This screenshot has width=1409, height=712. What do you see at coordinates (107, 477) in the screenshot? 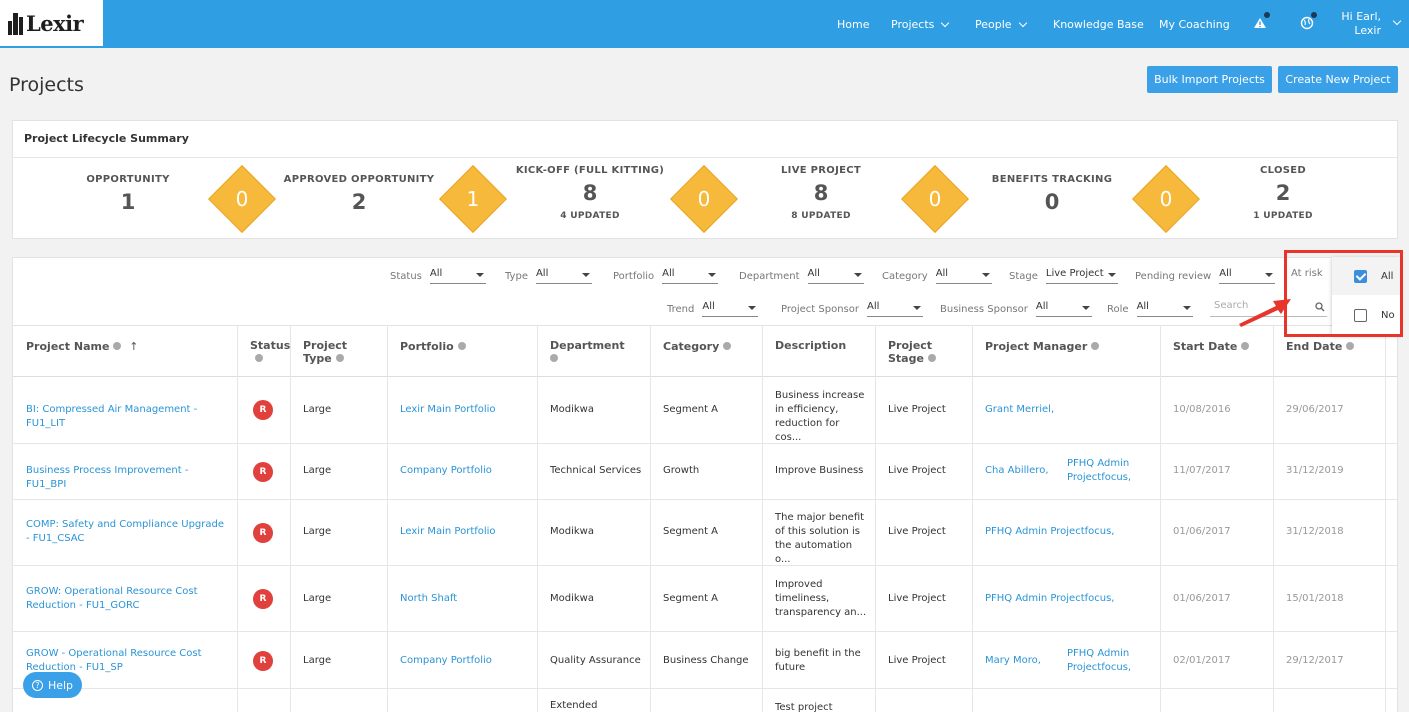
I see `project-name-link: Business Process Improvement - FU1_BPI` at bounding box center [107, 477].